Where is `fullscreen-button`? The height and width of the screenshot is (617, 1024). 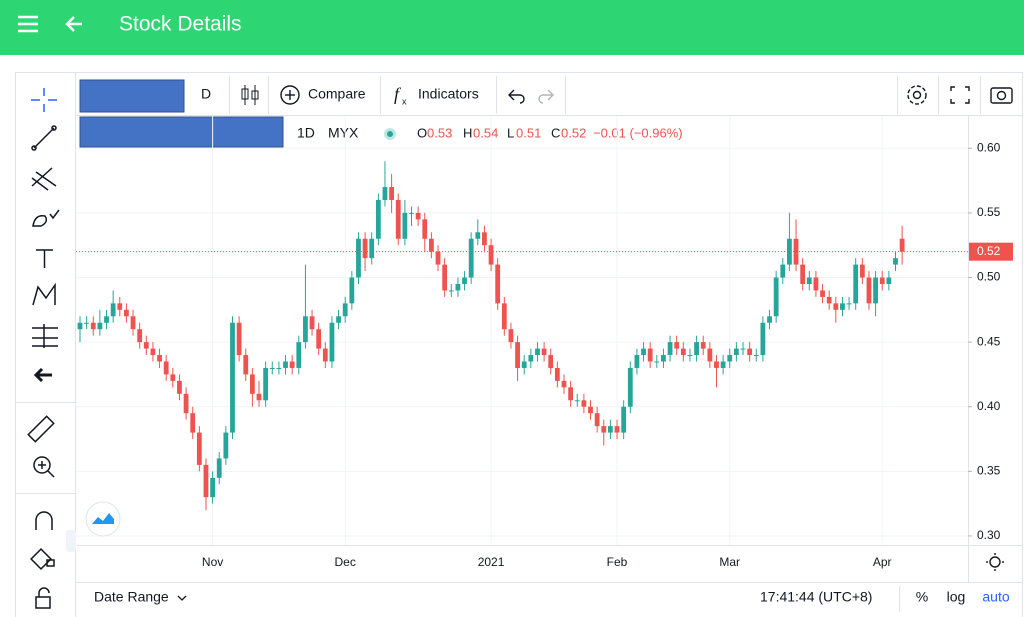
fullscreen-button is located at coordinates (960, 95).